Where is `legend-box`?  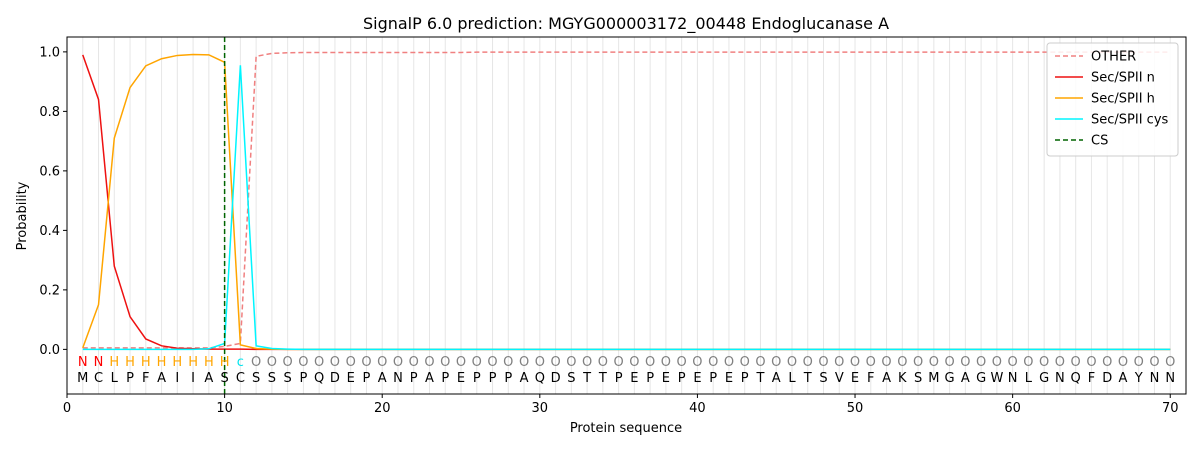 legend-box is located at coordinates (1112, 99).